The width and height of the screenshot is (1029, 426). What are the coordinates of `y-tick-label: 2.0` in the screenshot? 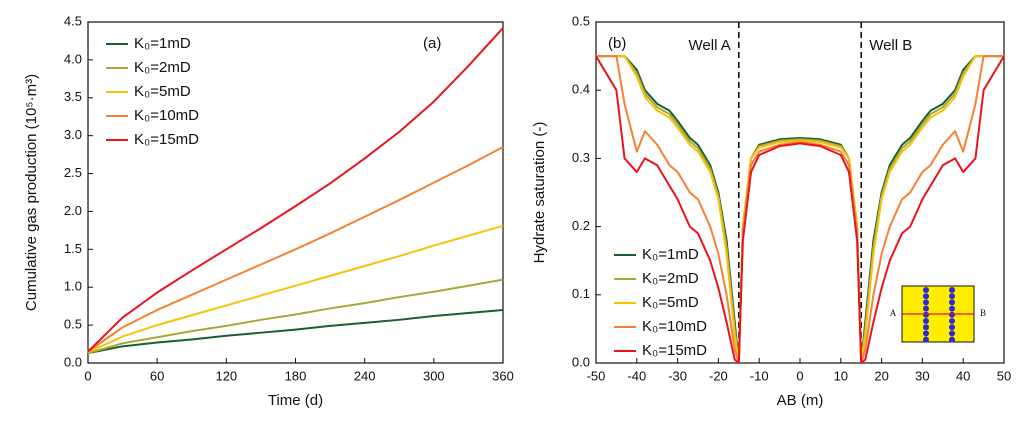 It's located at (73, 210).